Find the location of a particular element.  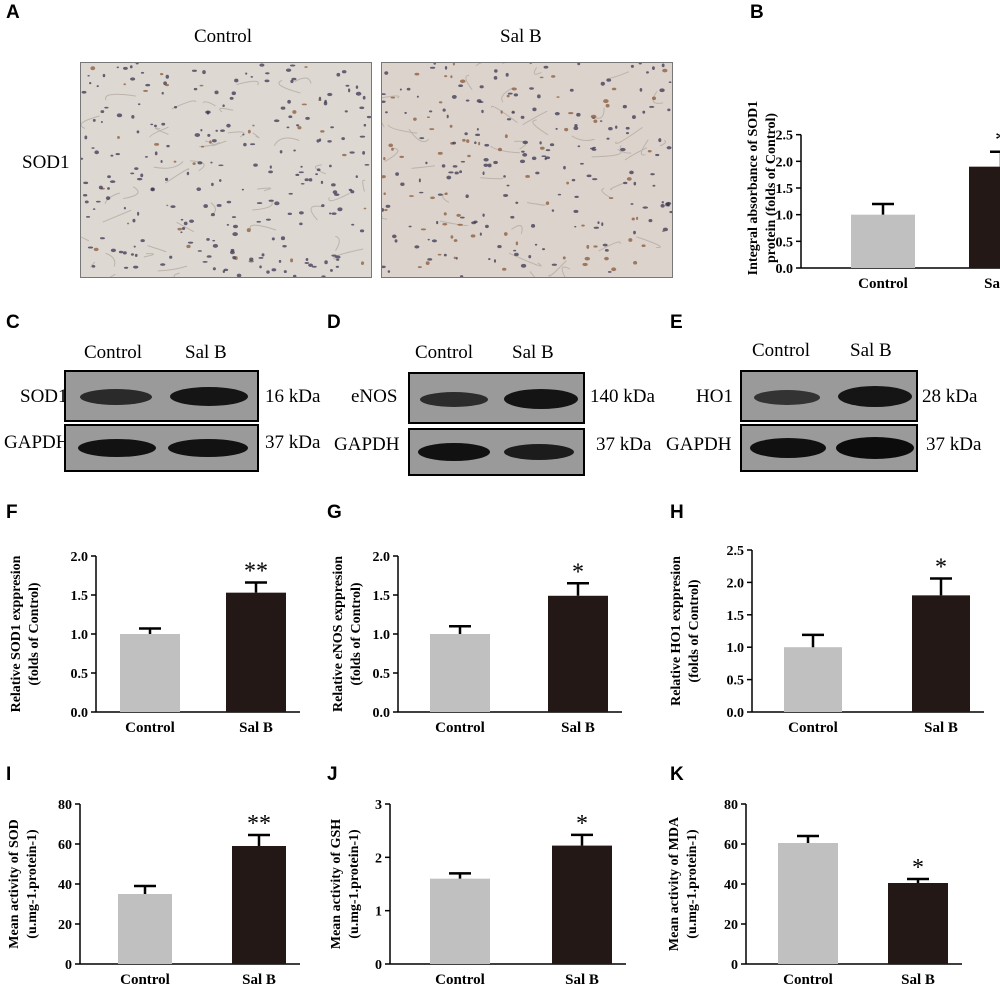

micrograph-control-texture is located at coordinates (226, 170).